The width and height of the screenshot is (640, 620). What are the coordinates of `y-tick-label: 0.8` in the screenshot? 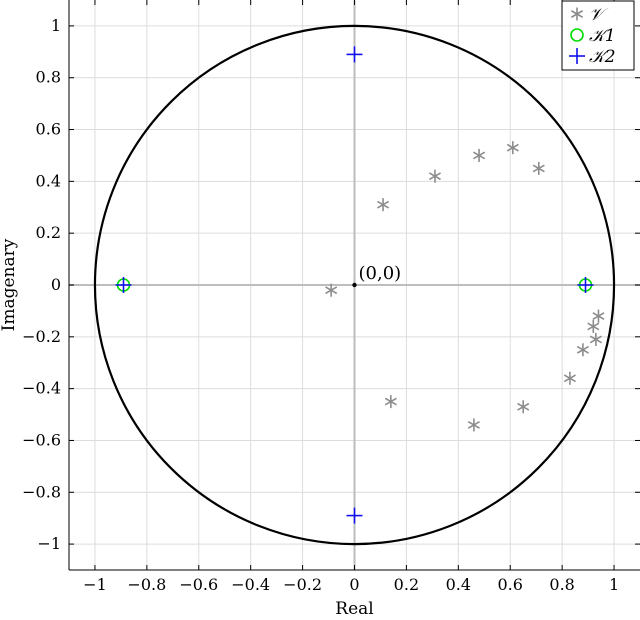 It's located at (48, 77).